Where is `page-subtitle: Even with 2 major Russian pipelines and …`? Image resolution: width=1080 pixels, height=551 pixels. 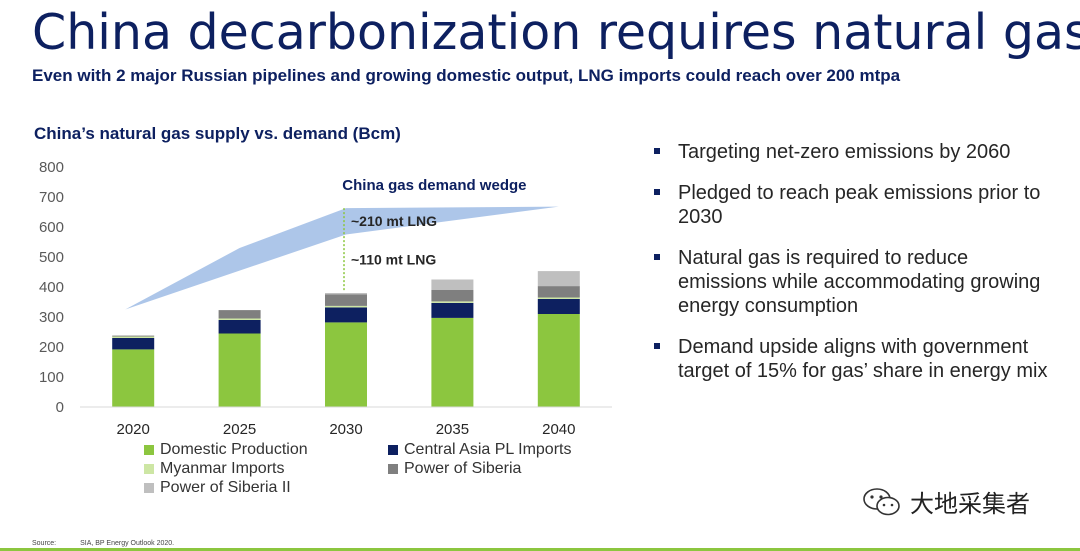
page-subtitle: Even with 2 major Russian pipelines and … is located at coordinates (466, 75).